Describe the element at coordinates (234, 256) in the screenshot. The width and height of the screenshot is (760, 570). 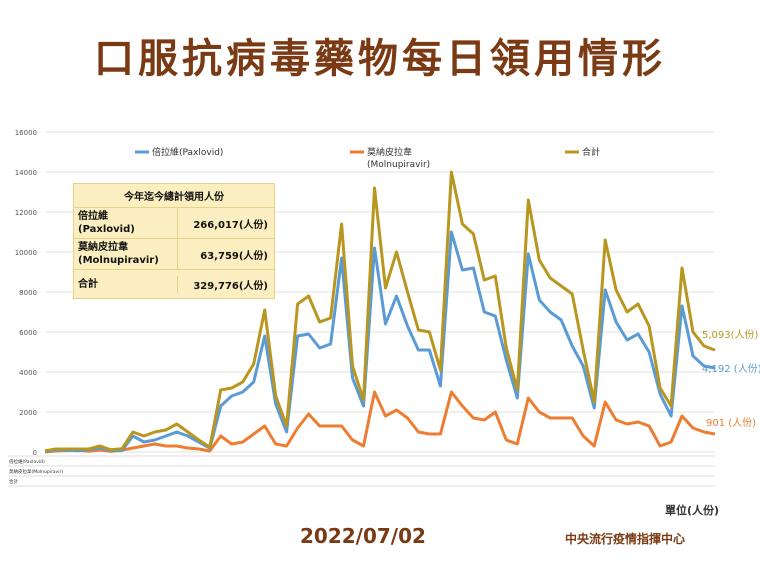
I see `summary-value: 63,759(人份)` at that location.